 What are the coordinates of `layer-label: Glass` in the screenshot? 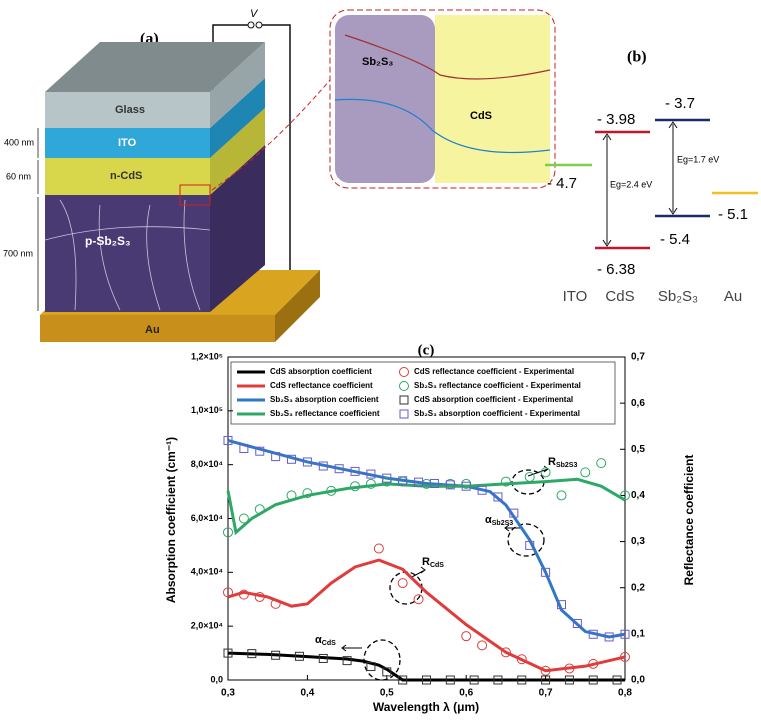 It's located at (130, 110).